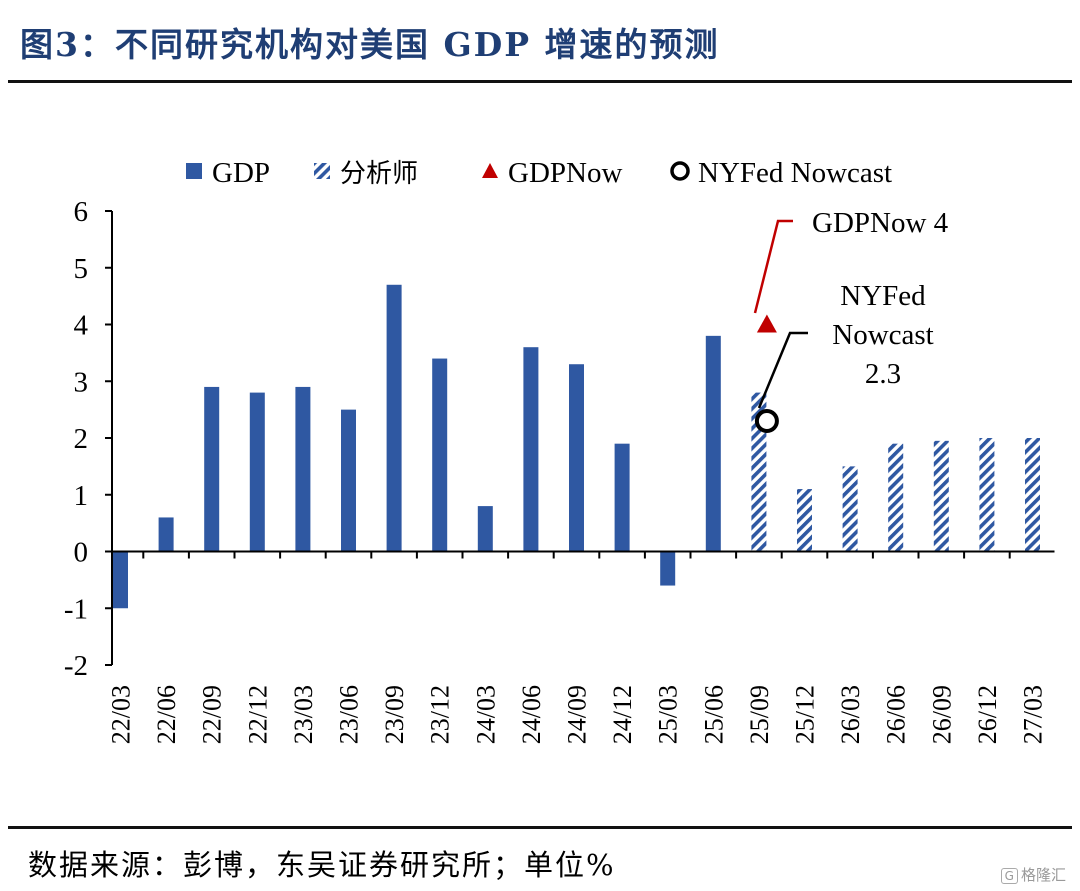  I want to click on x-tick-label: 25/12, so click(805, 714).